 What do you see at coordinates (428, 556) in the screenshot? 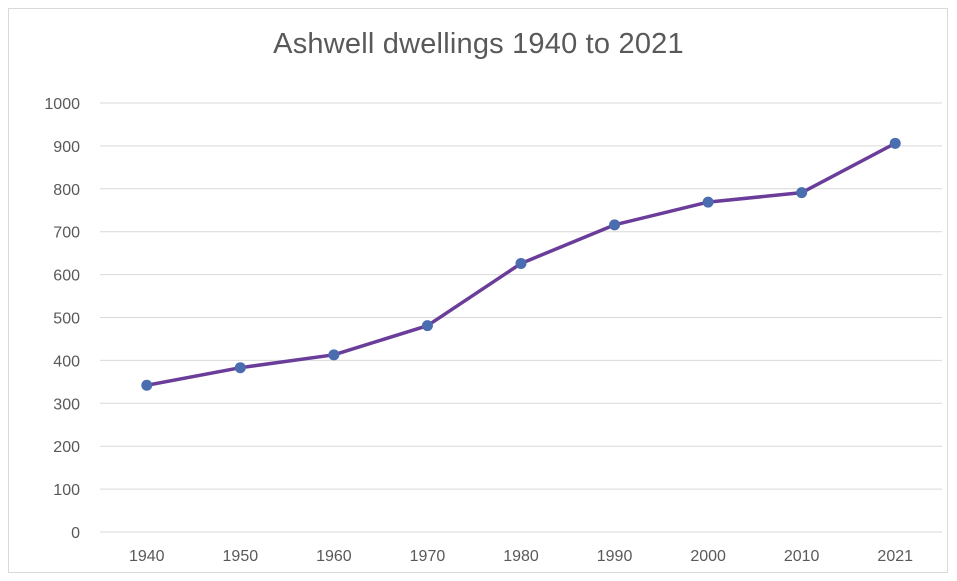
I see `x-tick-label: 1970` at bounding box center [428, 556].